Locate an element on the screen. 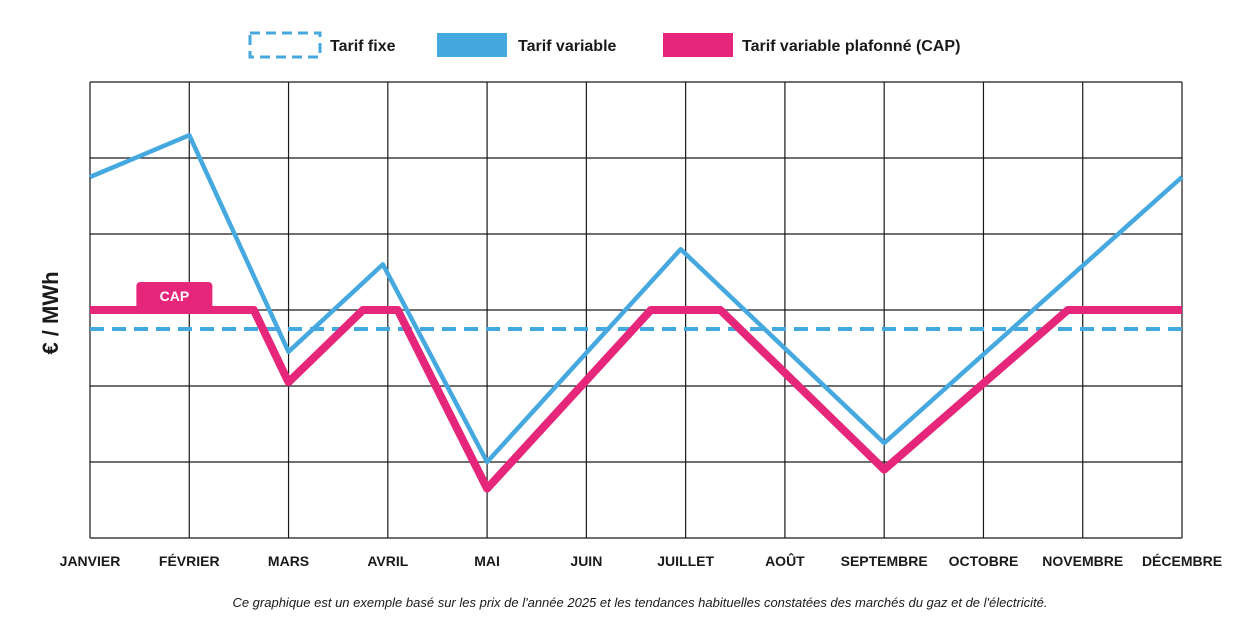  cap-badge-label: CAP is located at coordinates (175, 296).